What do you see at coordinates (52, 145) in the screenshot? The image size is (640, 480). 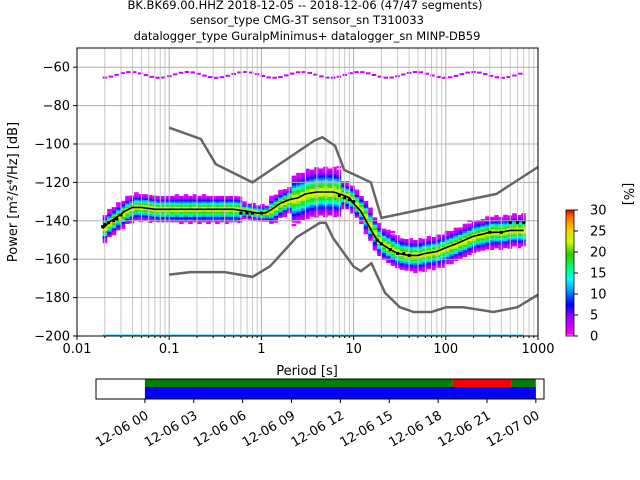 I see `y-tick-label: −100` at bounding box center [52, 145].